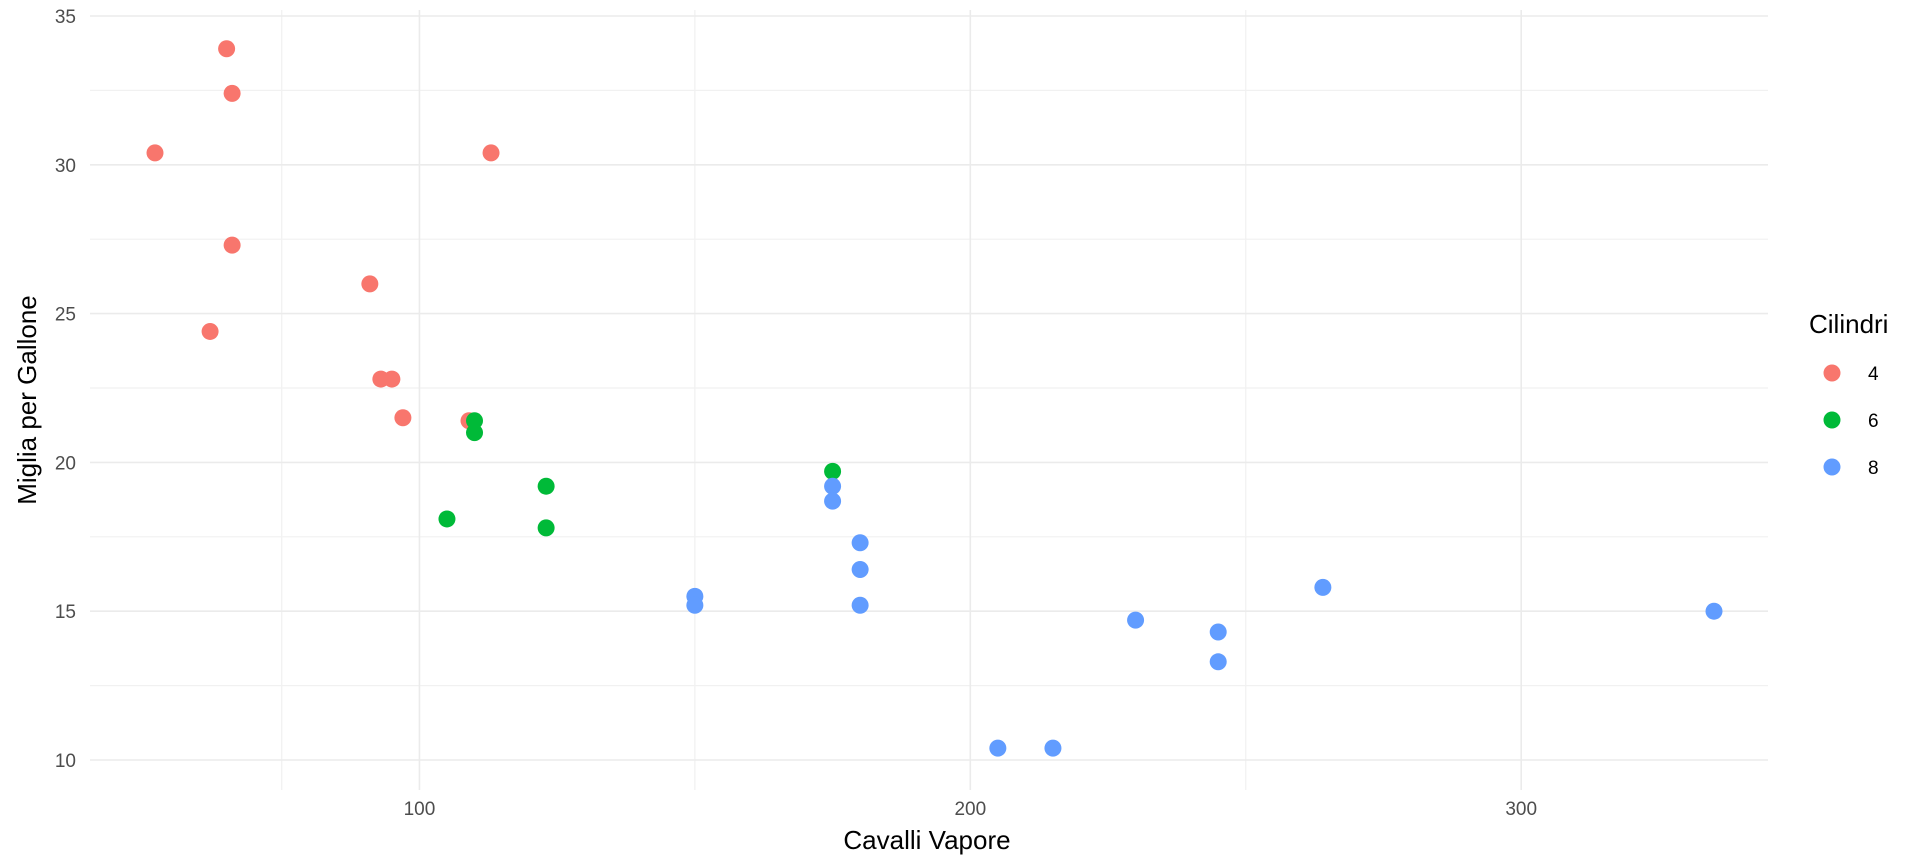 This screenshot has height=864, width=1920. Describe the element at coordinates (27, 400) in the screenshot. I see `y-axis-title: Miglia per Gallone` at that location.